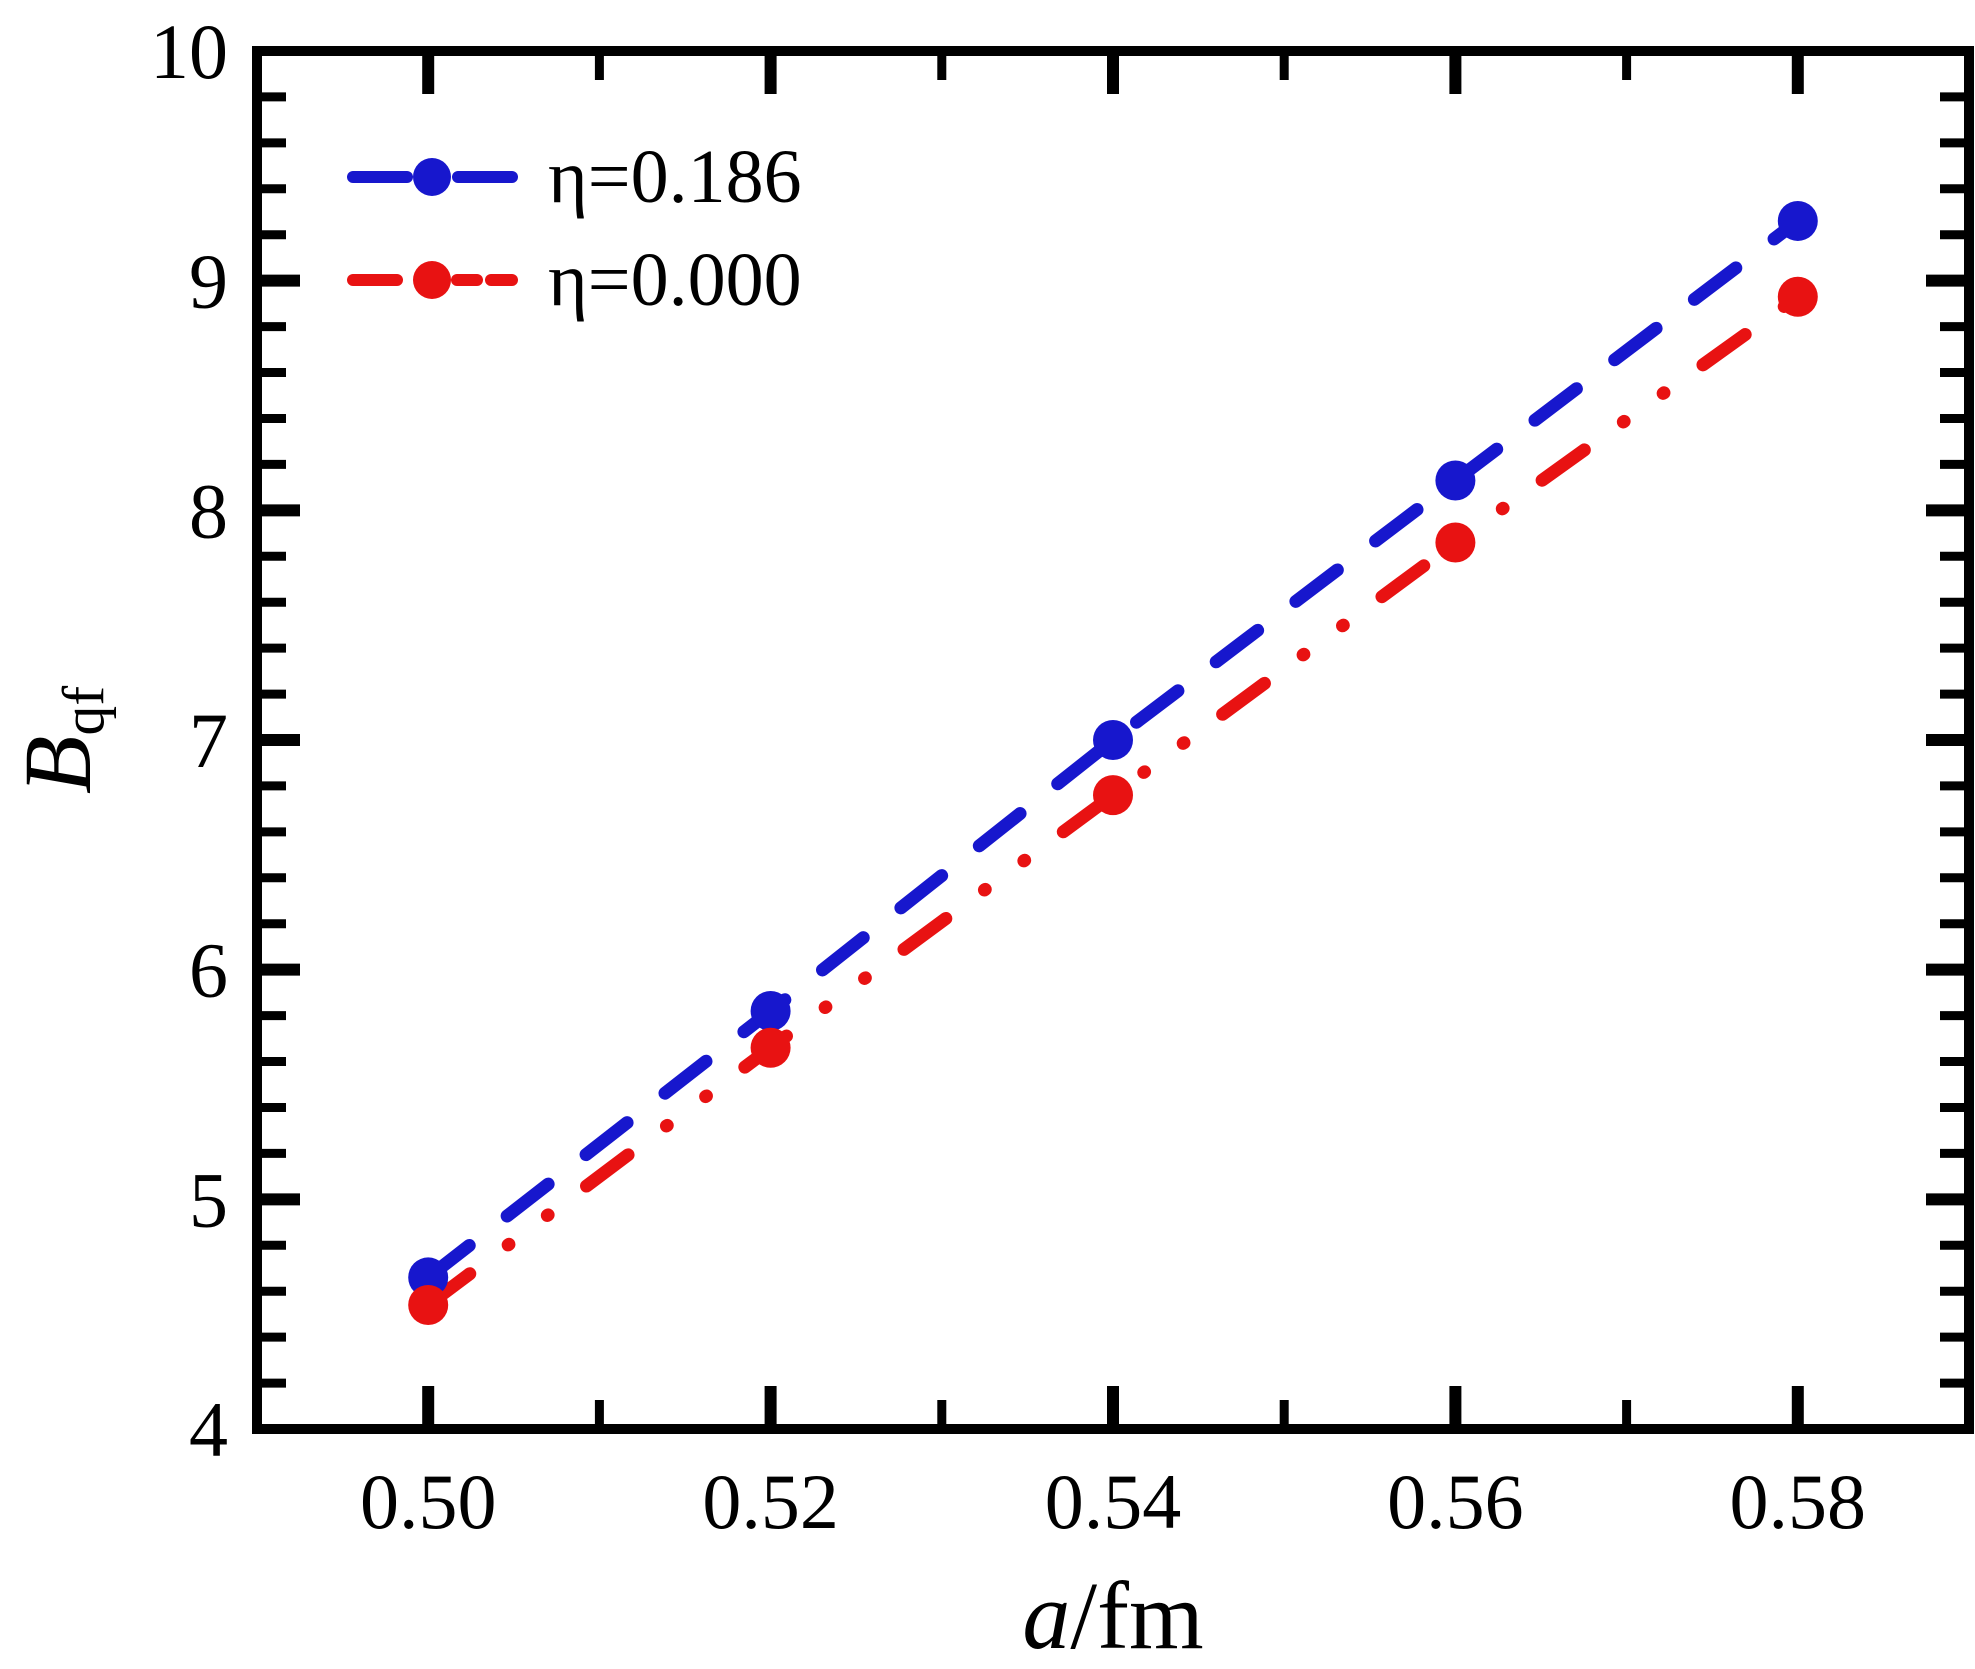  What do you see at coordinates (208, 970) in the screenshot?
I see `y-tick-label: 6` at bounding box center [208, 970].